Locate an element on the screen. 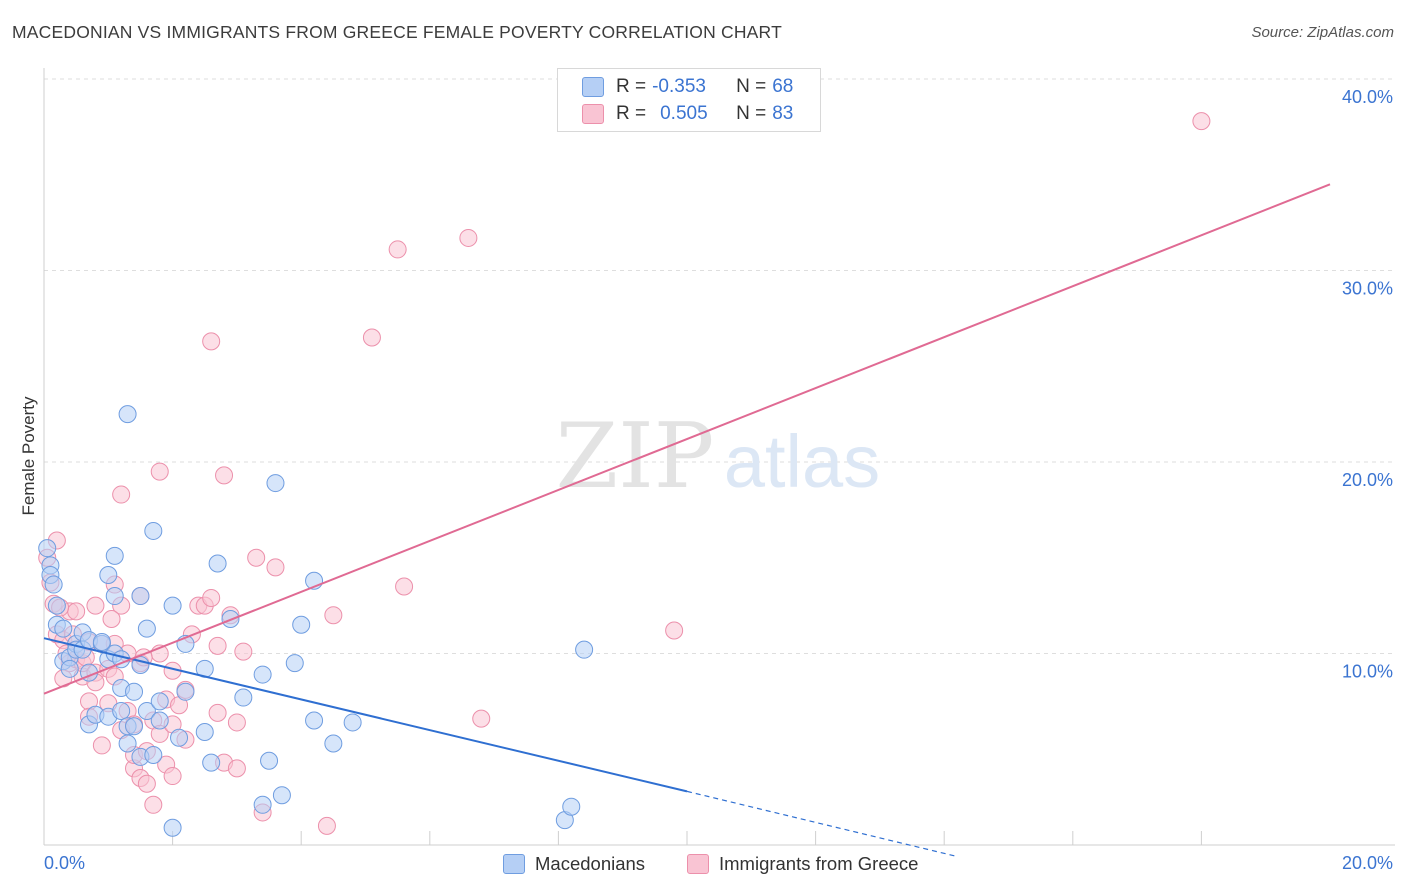  legend-n-value: 68 is located at coordinates (783, 86).